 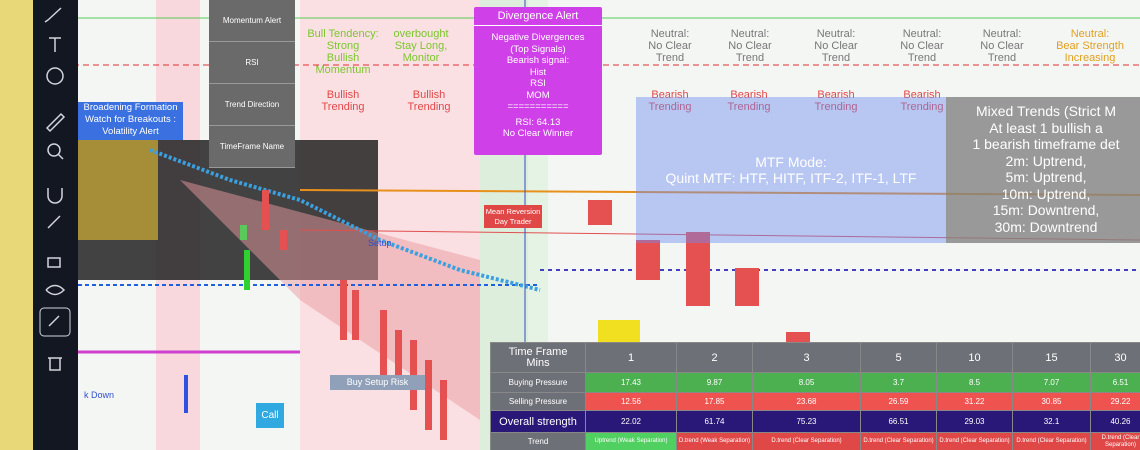 I want to click on table-cell: 8.5, so click(x=974, y=382).